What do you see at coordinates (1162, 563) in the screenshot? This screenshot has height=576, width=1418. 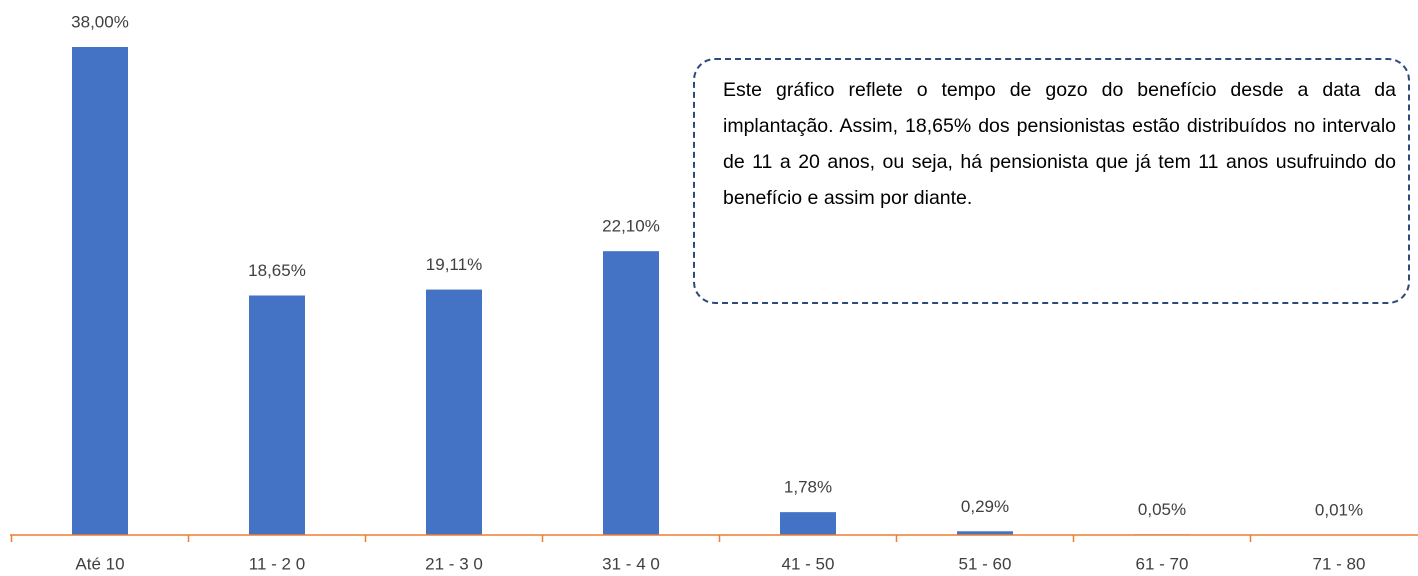 I see `x-tick-label: 61 - 70` at bounding box center [1162, 563].